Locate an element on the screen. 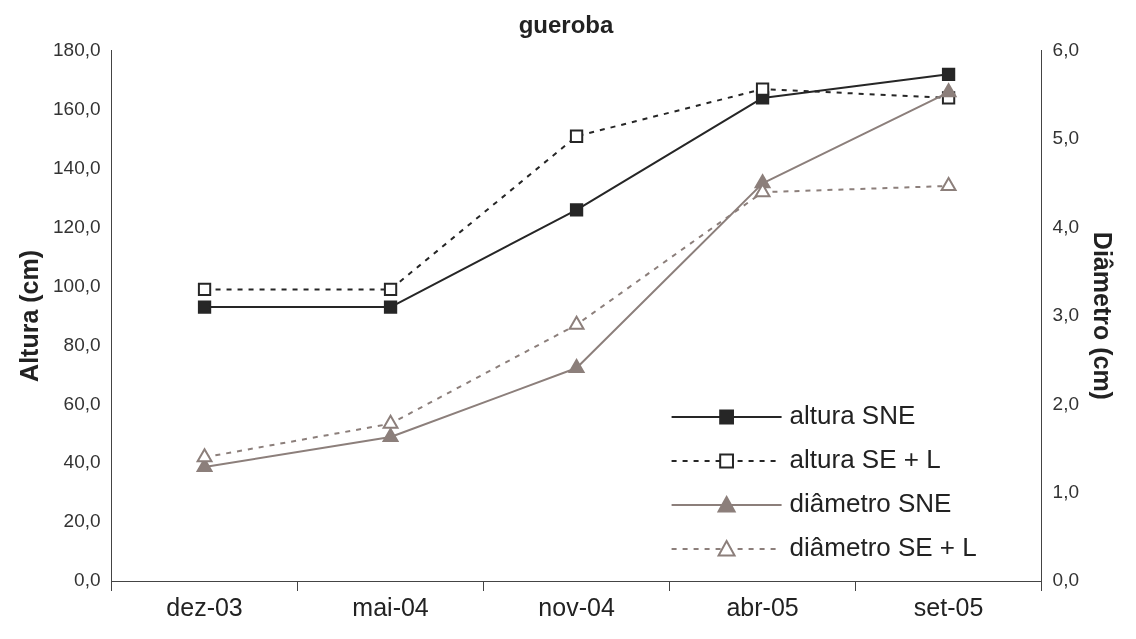 This screenshot has width=1136, height=639. y-tick-label: 120,0 is located at coordinates (77, 226).